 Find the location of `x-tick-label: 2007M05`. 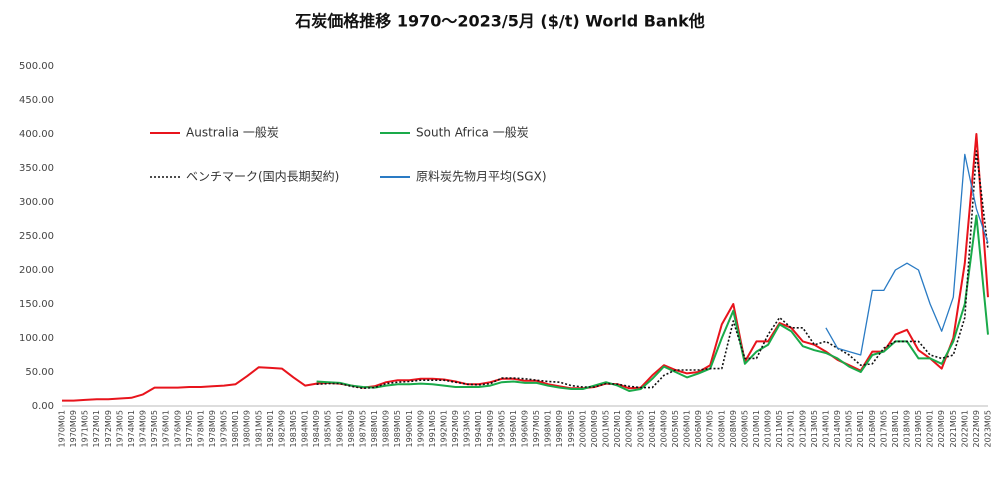

x-tick-label: 2007M05 is located at coordinates (710, 428).